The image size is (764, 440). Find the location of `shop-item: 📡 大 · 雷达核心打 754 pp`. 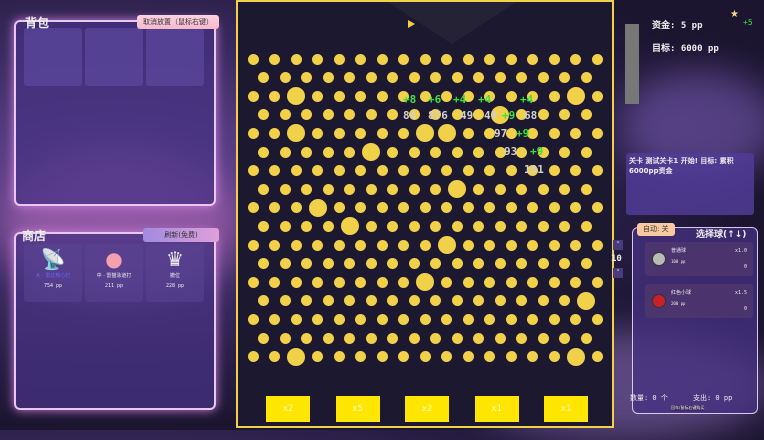

shop-item: 📡 大 · 雷达核心打 754 pp is located at coordinates (53, 273).